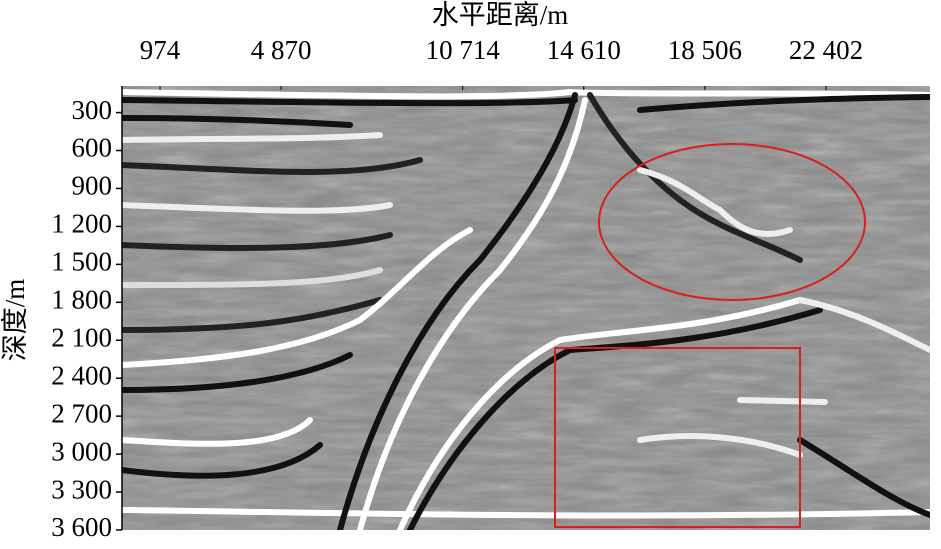  I want to click on y-tick-label: 2 700, so click(81, 413).